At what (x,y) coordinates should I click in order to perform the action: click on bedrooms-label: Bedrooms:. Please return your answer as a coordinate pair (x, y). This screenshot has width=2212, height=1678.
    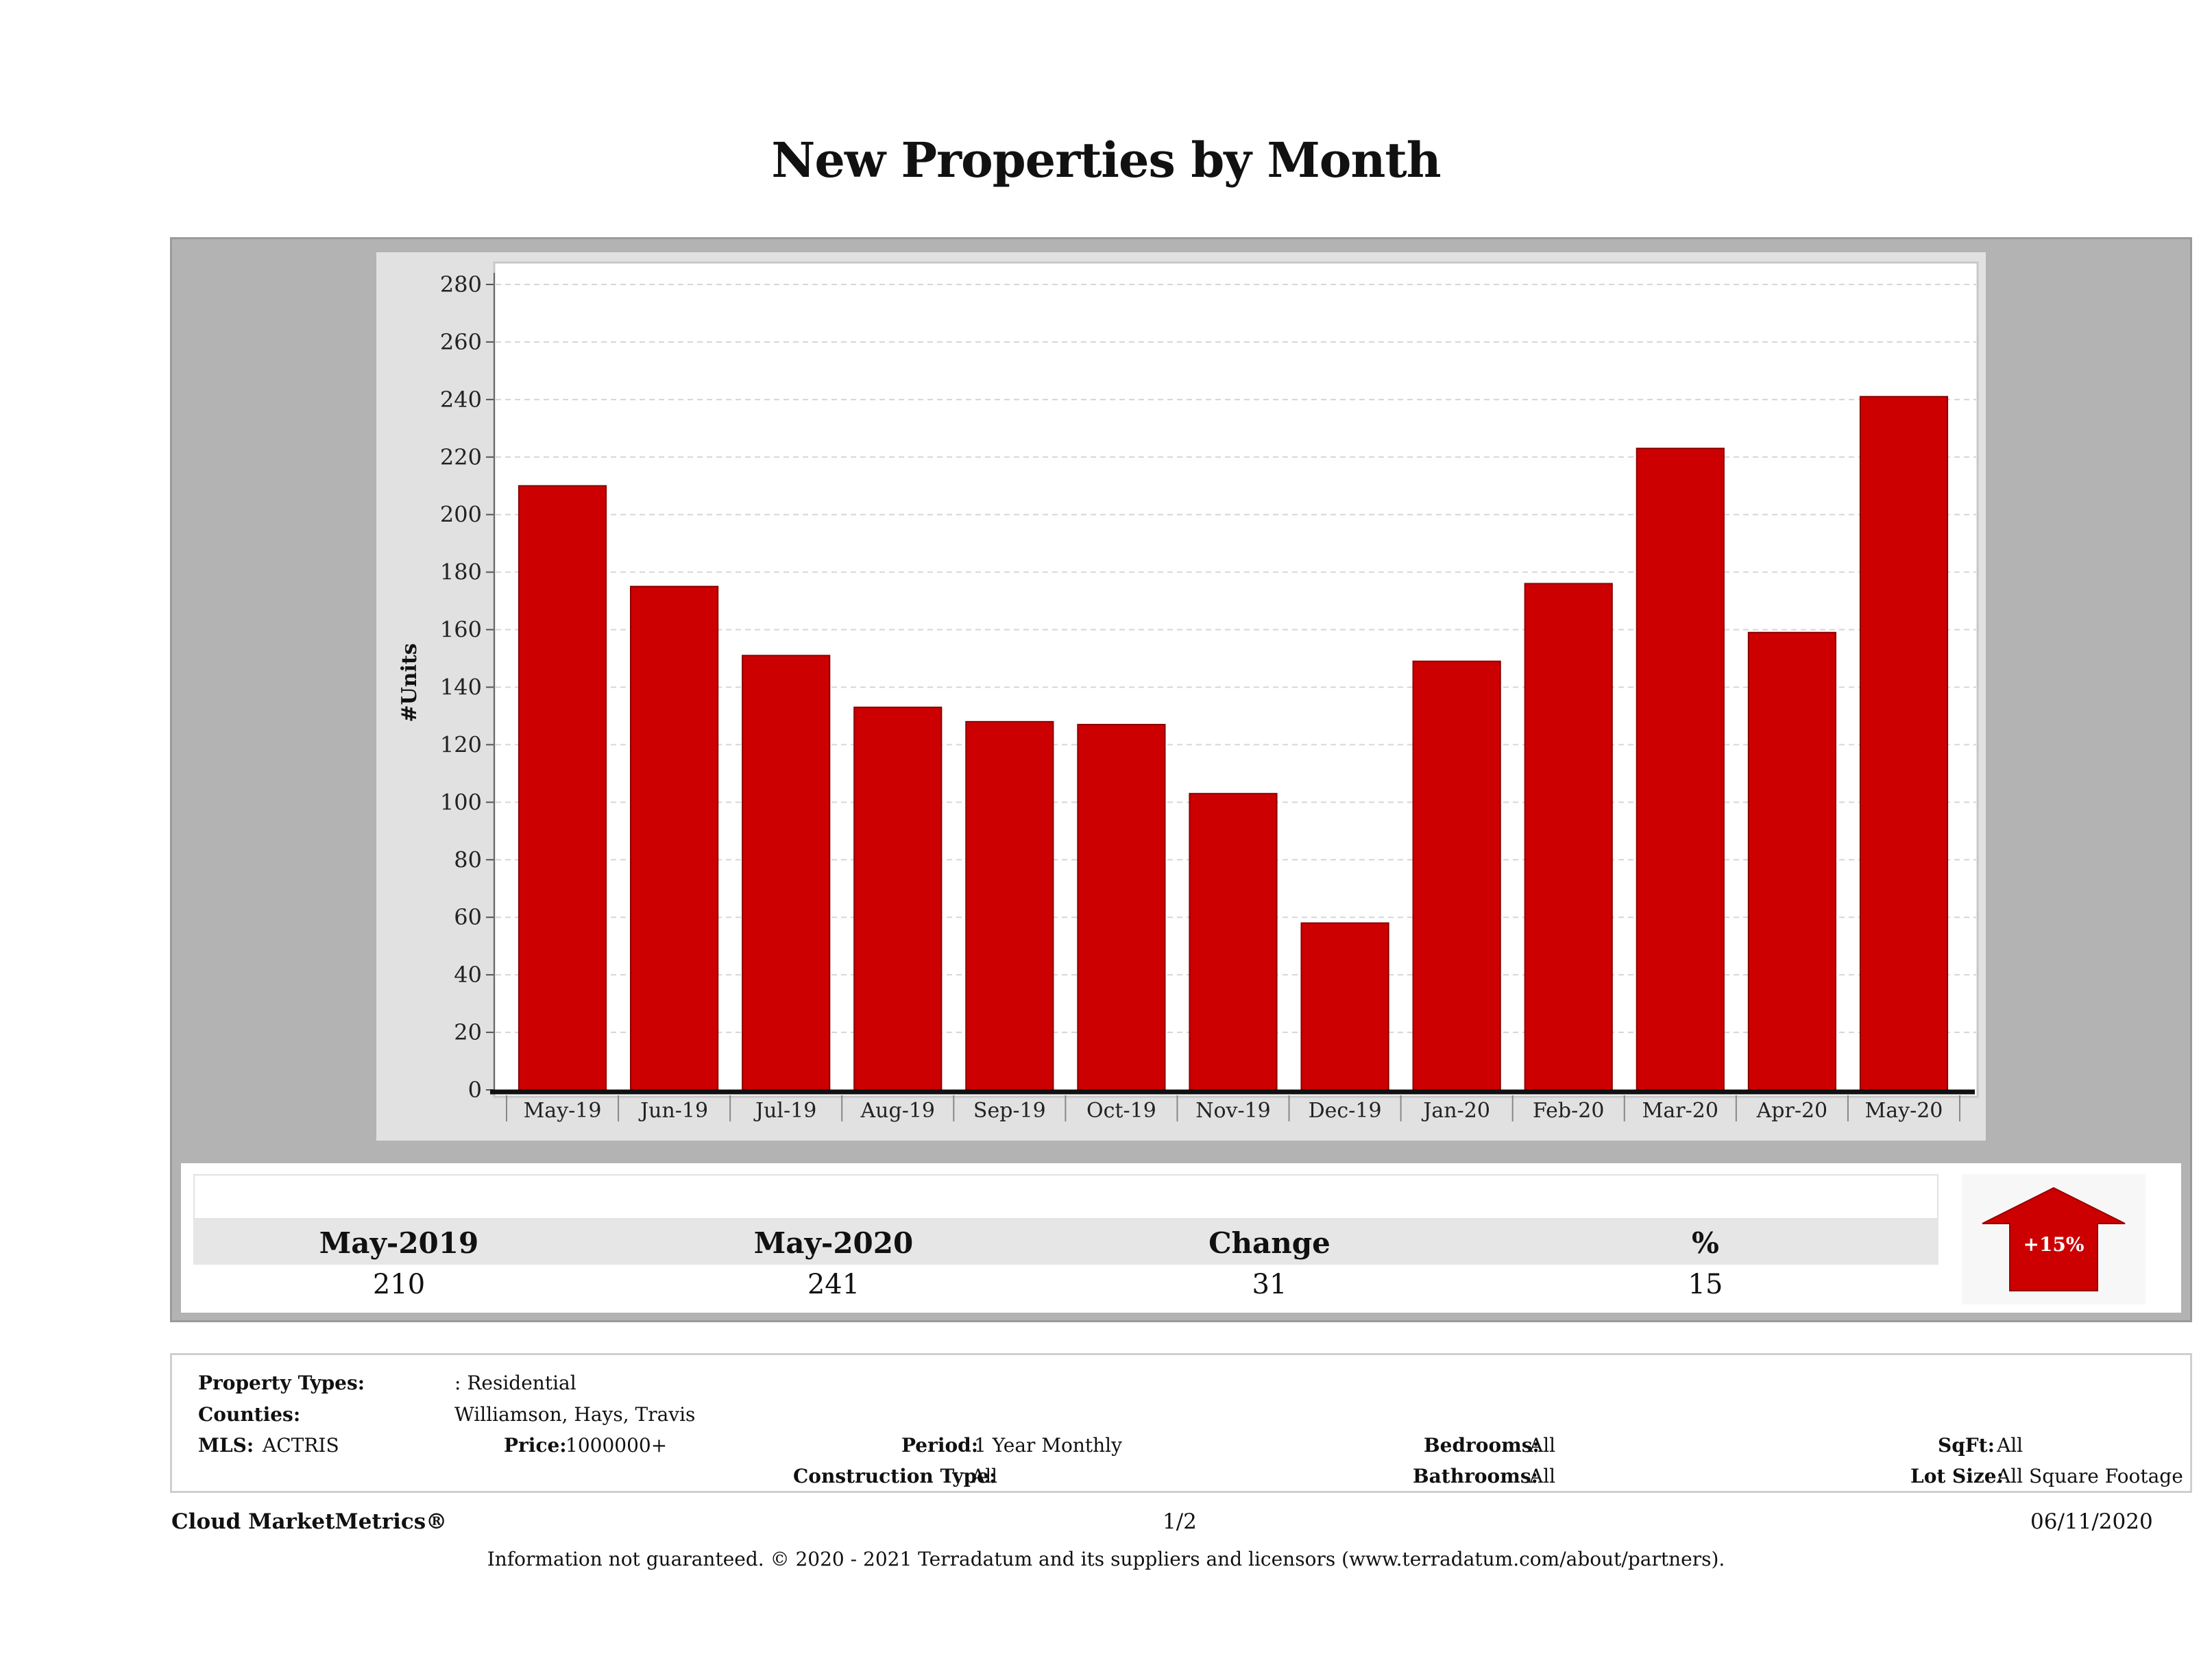
    Looking at the image, I should click on (1482, 1445).